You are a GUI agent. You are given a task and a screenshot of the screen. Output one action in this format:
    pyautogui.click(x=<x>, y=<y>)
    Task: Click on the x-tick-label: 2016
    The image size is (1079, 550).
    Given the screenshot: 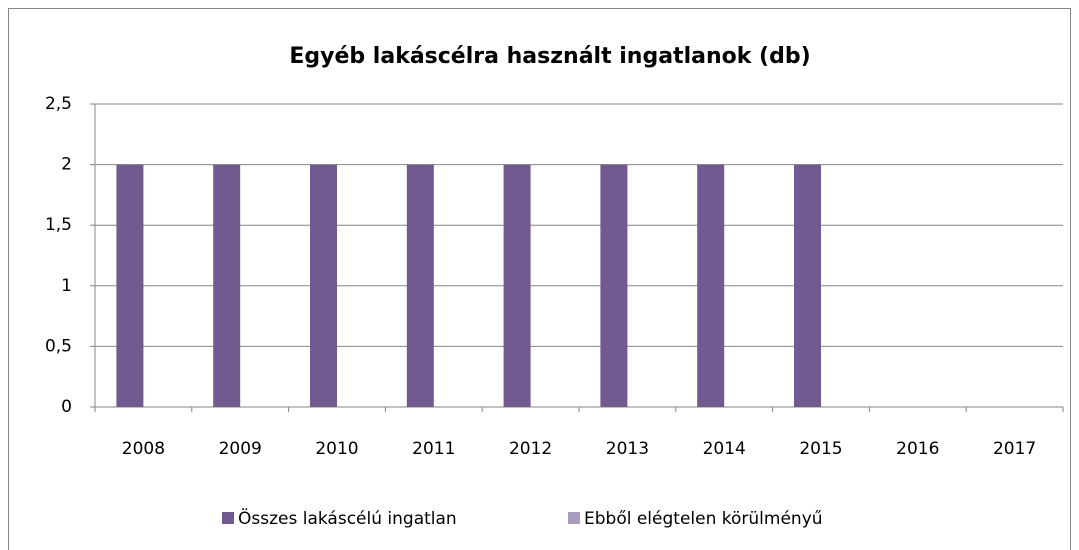 What is the action you would take?
    pyautogui.click(x=917, y=449)
    